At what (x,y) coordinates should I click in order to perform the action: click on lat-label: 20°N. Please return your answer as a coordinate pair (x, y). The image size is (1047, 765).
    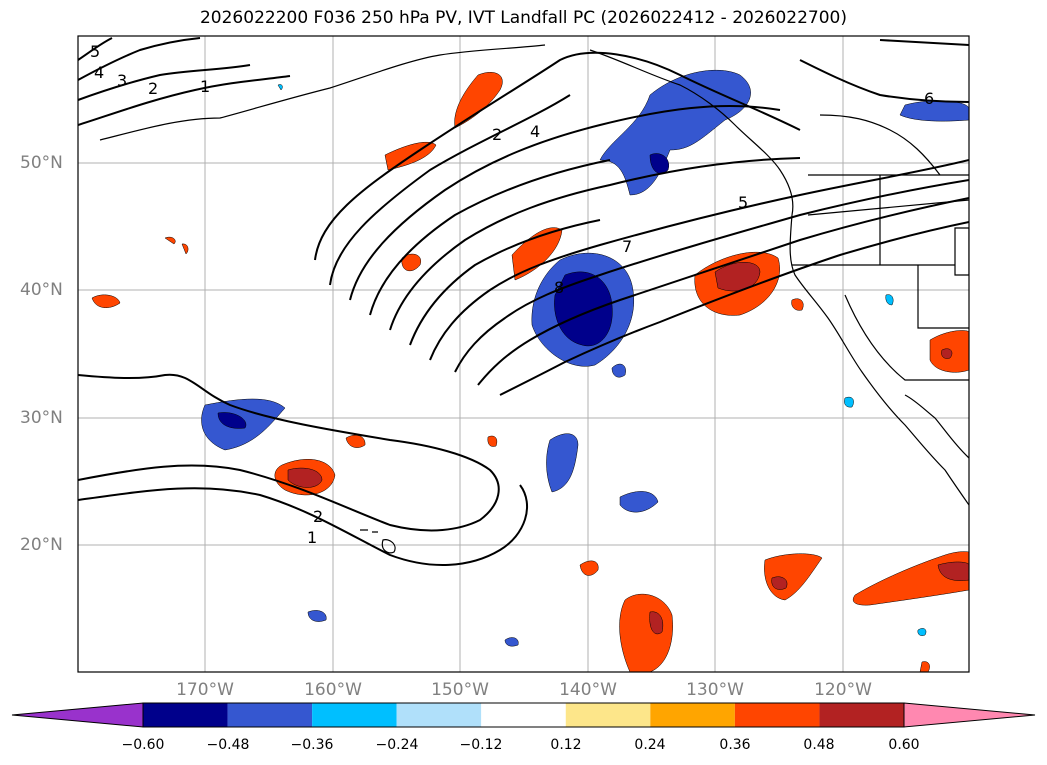
    Looking at the image, I should click on (41, 545).